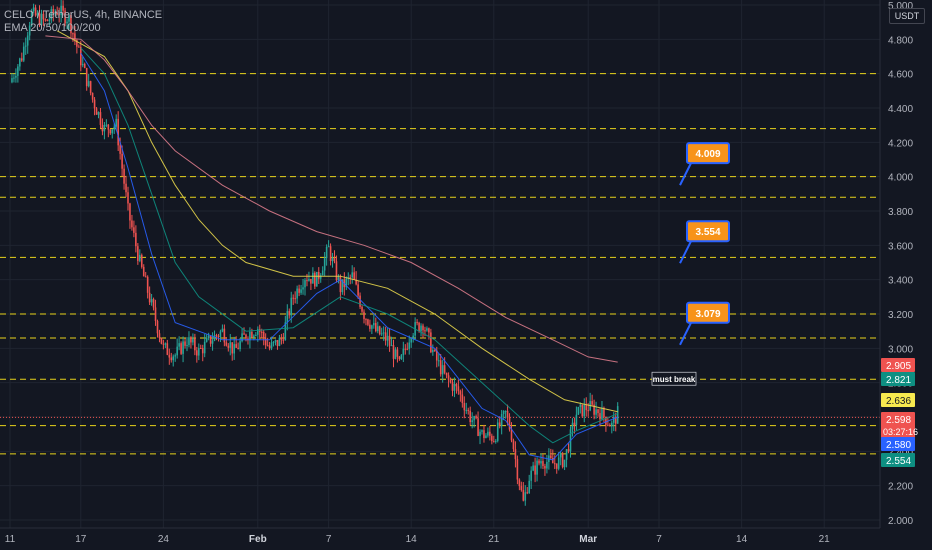 This screenshot has width=932, height=550. Describe the element at coordinates (900, 75) in the screenshot. I see `price-tick-label: 4.600` at that location.